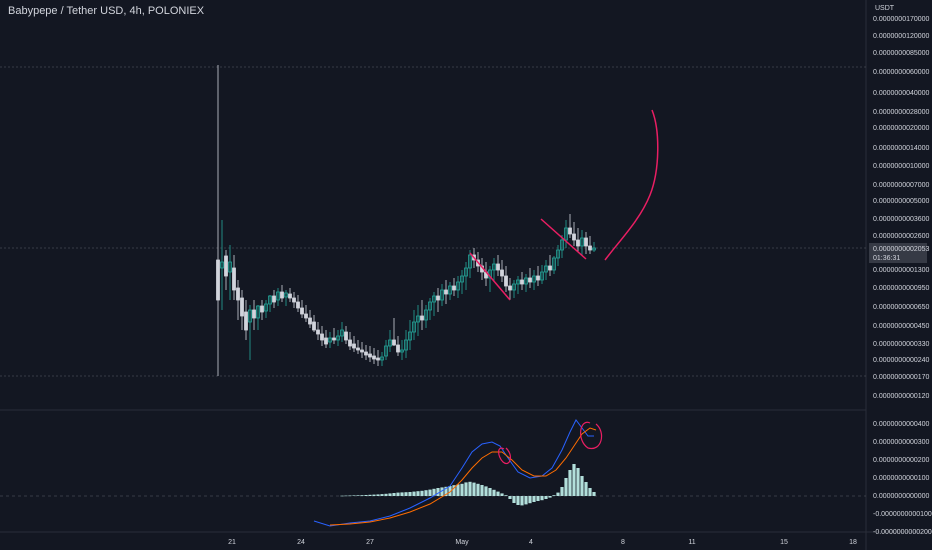  I want to click on price-tick-label: 0.0000000002600, so click(901, 236).